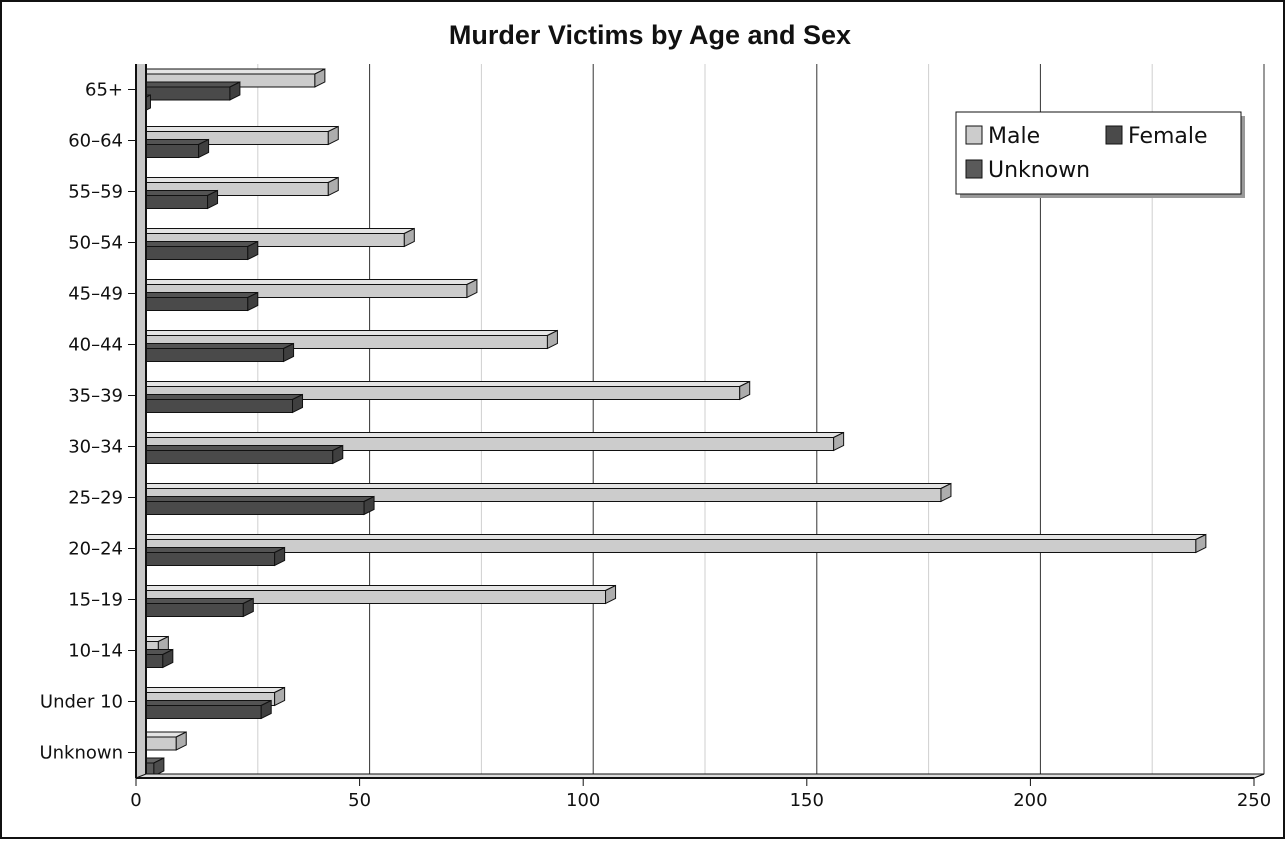 The height and width of the screenshot is (841, 1285). Describe the element at coordinates (104, 90) in the screenshot. I see `y-tick-label: 65+` at that location.